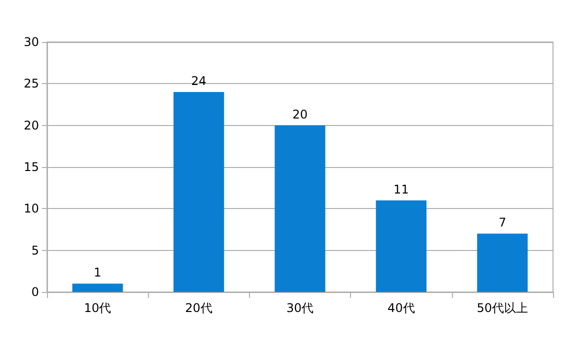 The image size is (576, 340). Describe the element at coordinates (401, 308) in the screenshot. I see `x-tick-label: 40代` at that location.